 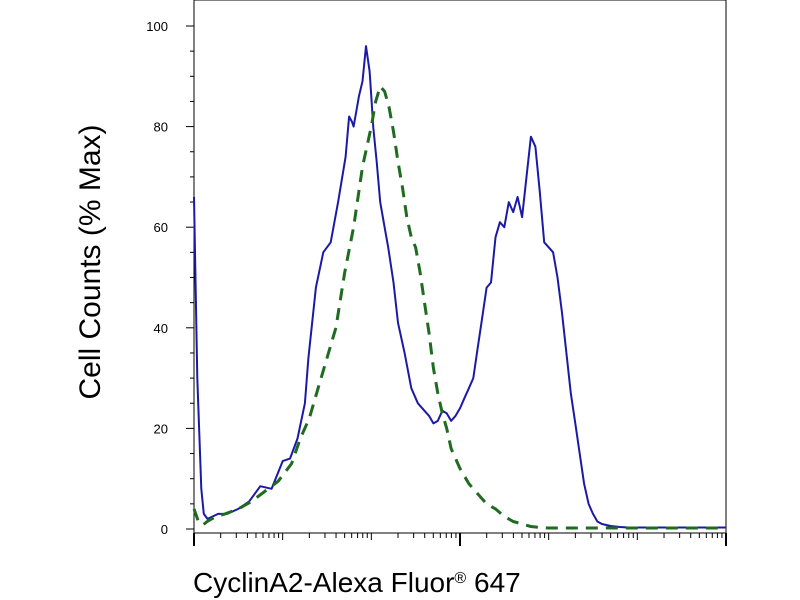 I want to click on y-tick-label: 0, so click(x=164, y=529).